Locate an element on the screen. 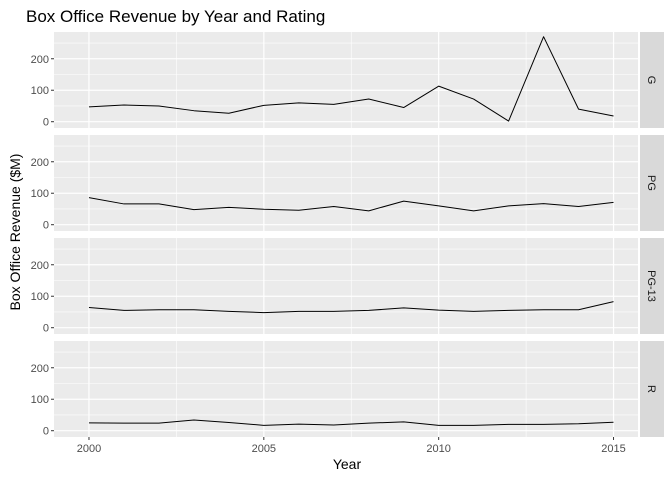 Image resolution: width=672 pixels, height=480 pixels. series-line-r is located at coordinates (351, 422).